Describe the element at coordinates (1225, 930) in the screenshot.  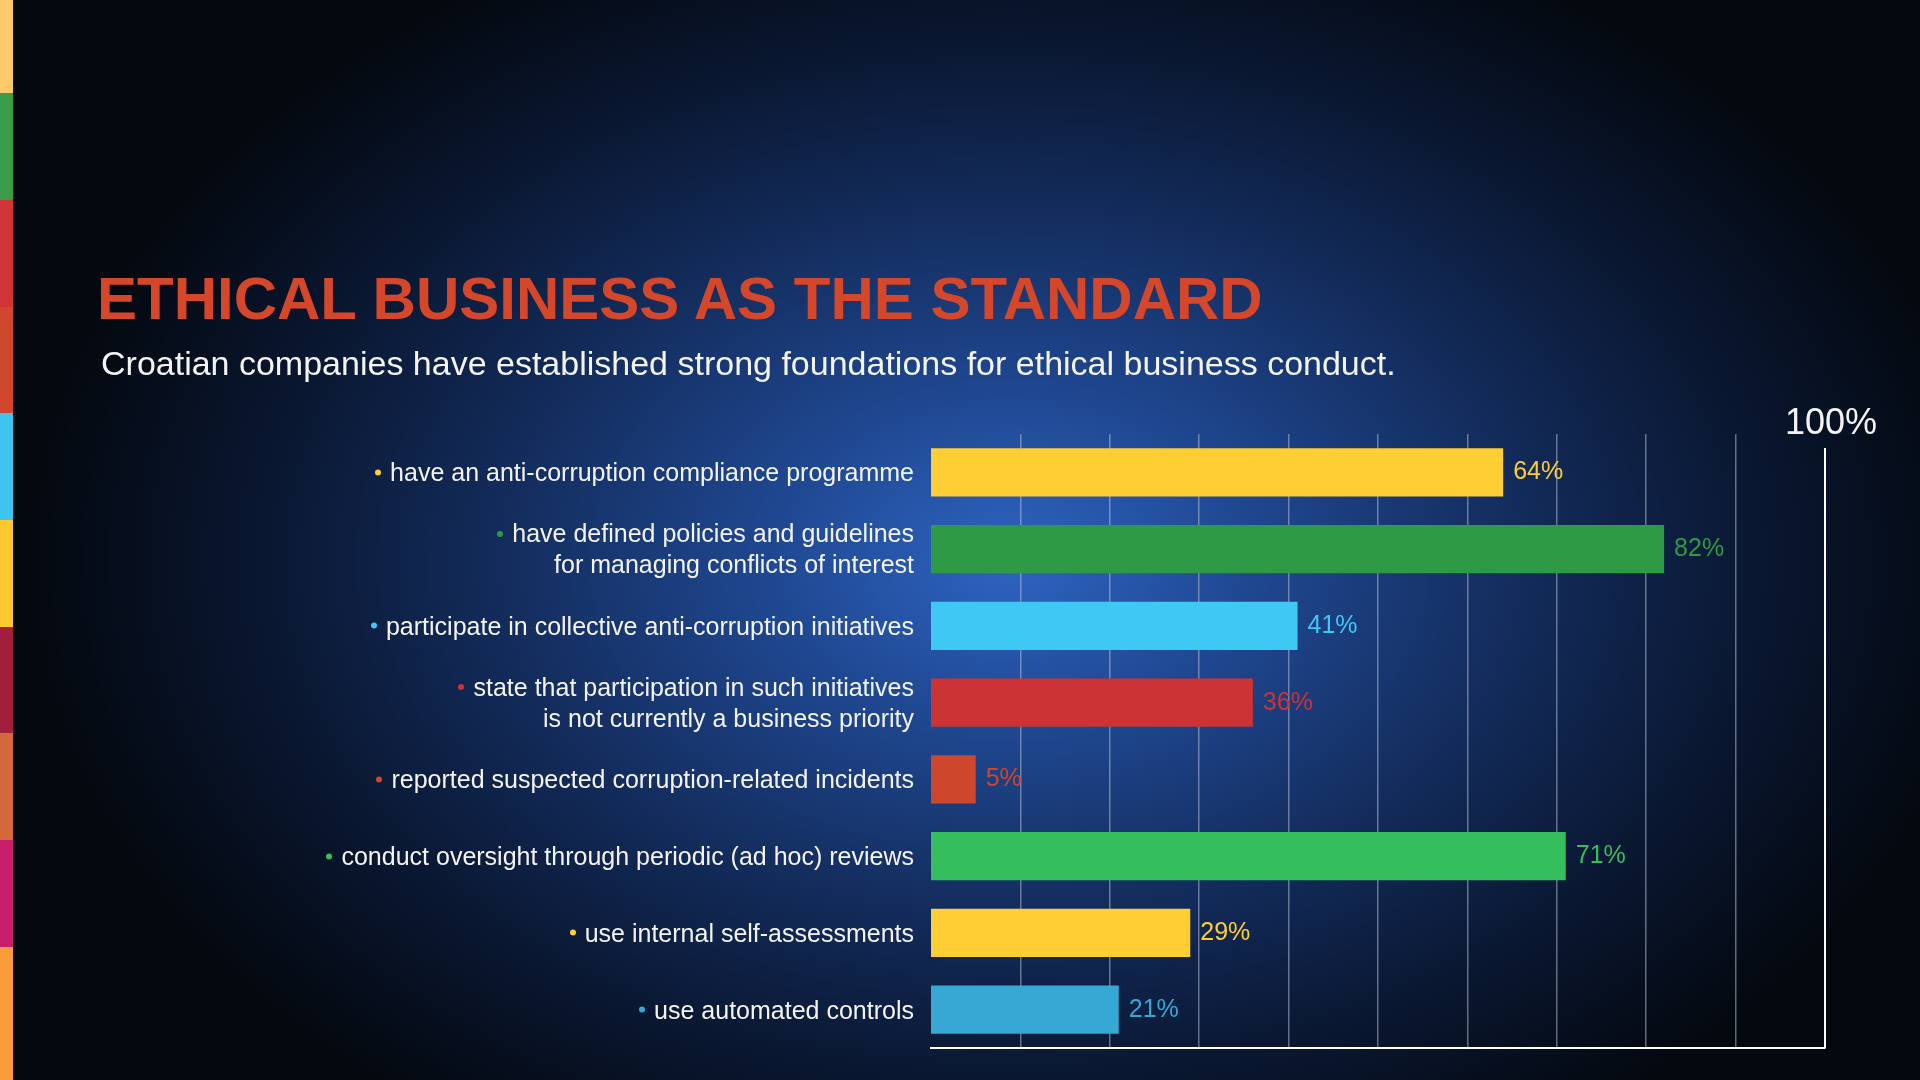
I see `data-label: 29%` at that location.